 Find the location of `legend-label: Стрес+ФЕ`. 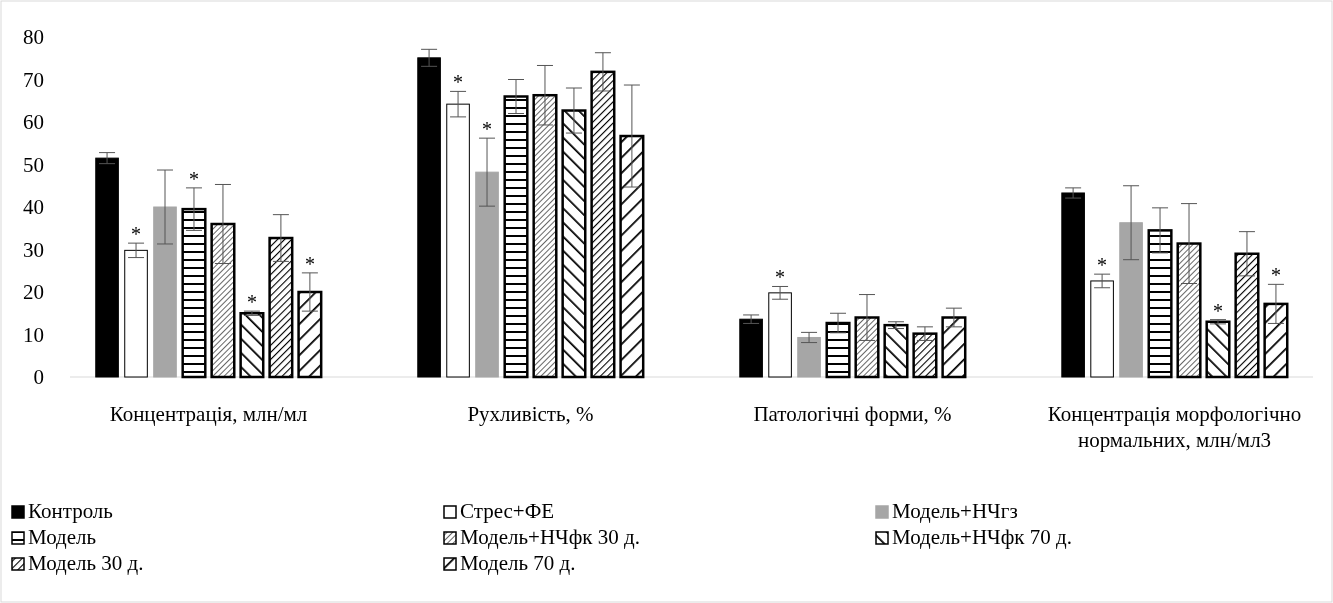

legend-label: Стрес+ФЕ is located at coordinates (507, 511).